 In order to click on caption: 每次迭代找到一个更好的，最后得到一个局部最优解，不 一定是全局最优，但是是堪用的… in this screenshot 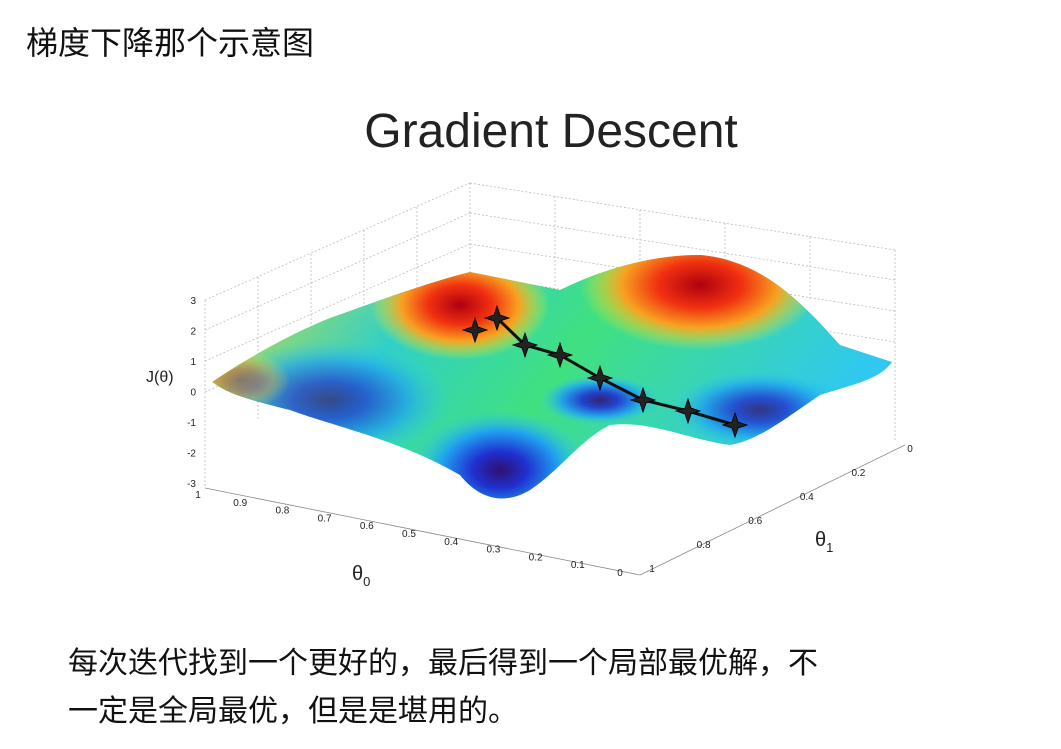, I will do `click(443, 688)`.